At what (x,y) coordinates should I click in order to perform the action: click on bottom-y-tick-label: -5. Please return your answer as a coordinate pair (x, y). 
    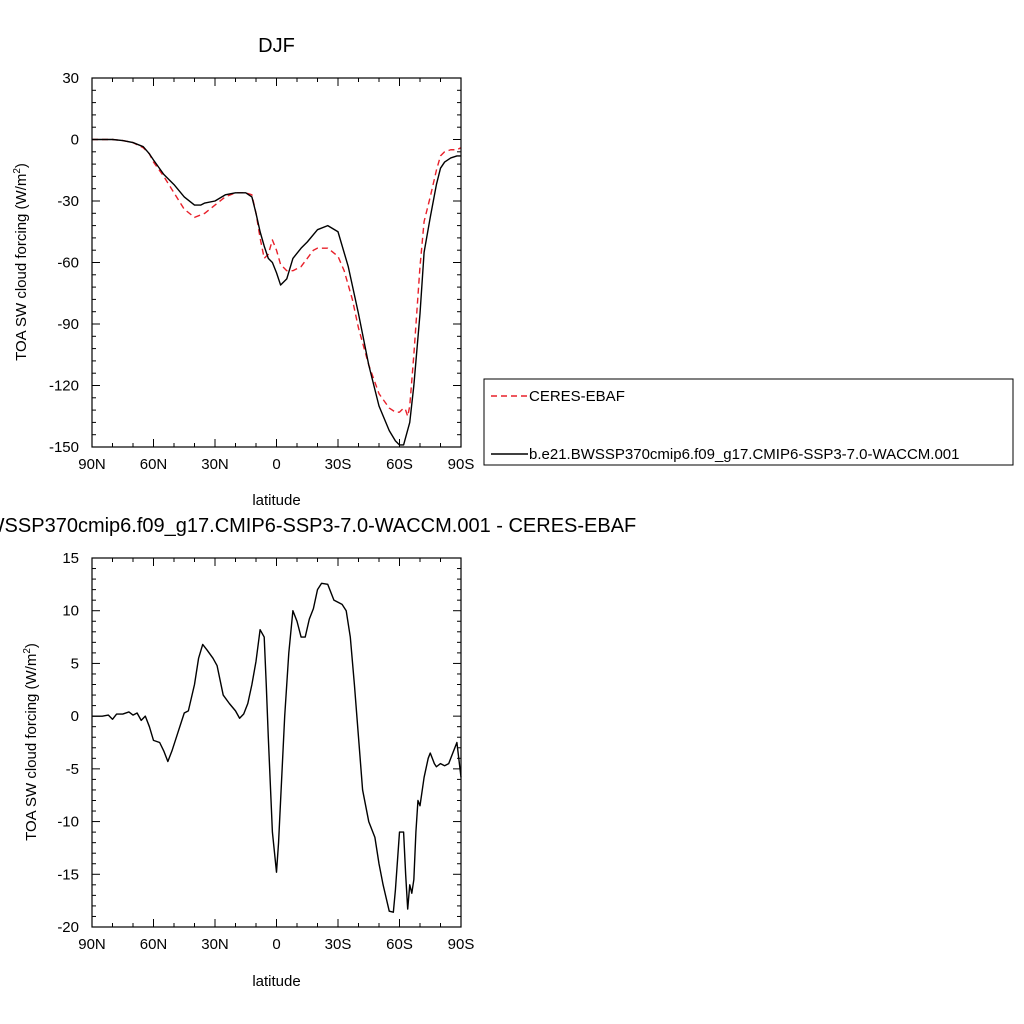
    Looking at the image, I should click on (72, 769).